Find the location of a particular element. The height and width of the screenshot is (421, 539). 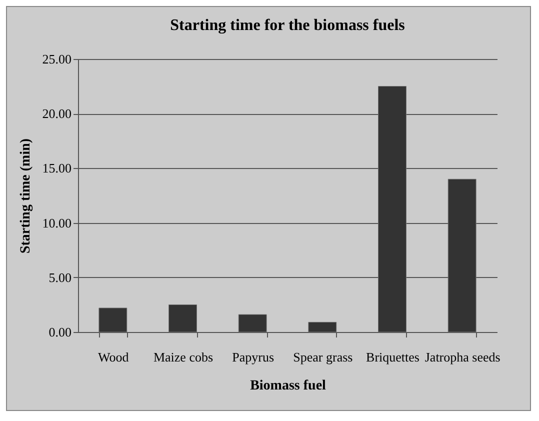

y-tick-label: 25.00 is located at coordinates (57, 59).